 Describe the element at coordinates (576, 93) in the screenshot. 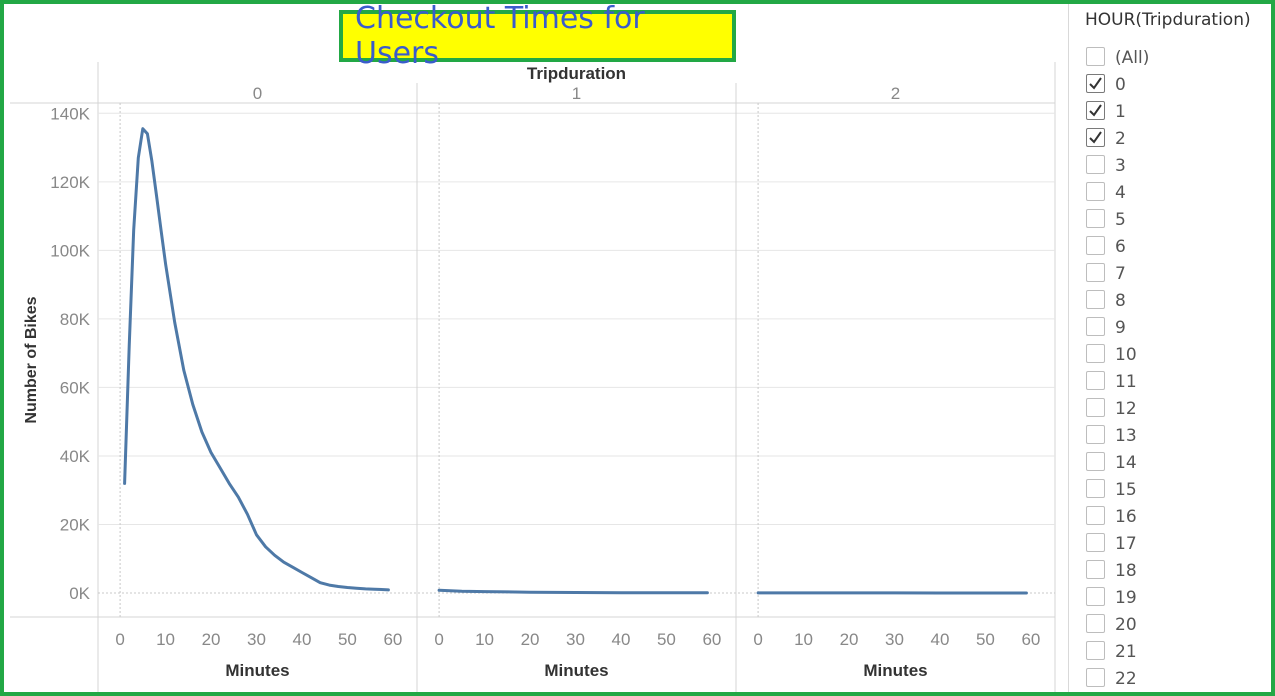

I see `panel-header-label: 1` at that location.